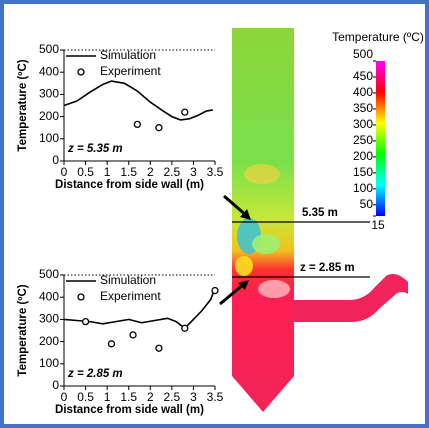 Image resolution: width=429 pixels, height=428 pixels. I want to click on colorbar-tick-label: 200, so click(363, 156).